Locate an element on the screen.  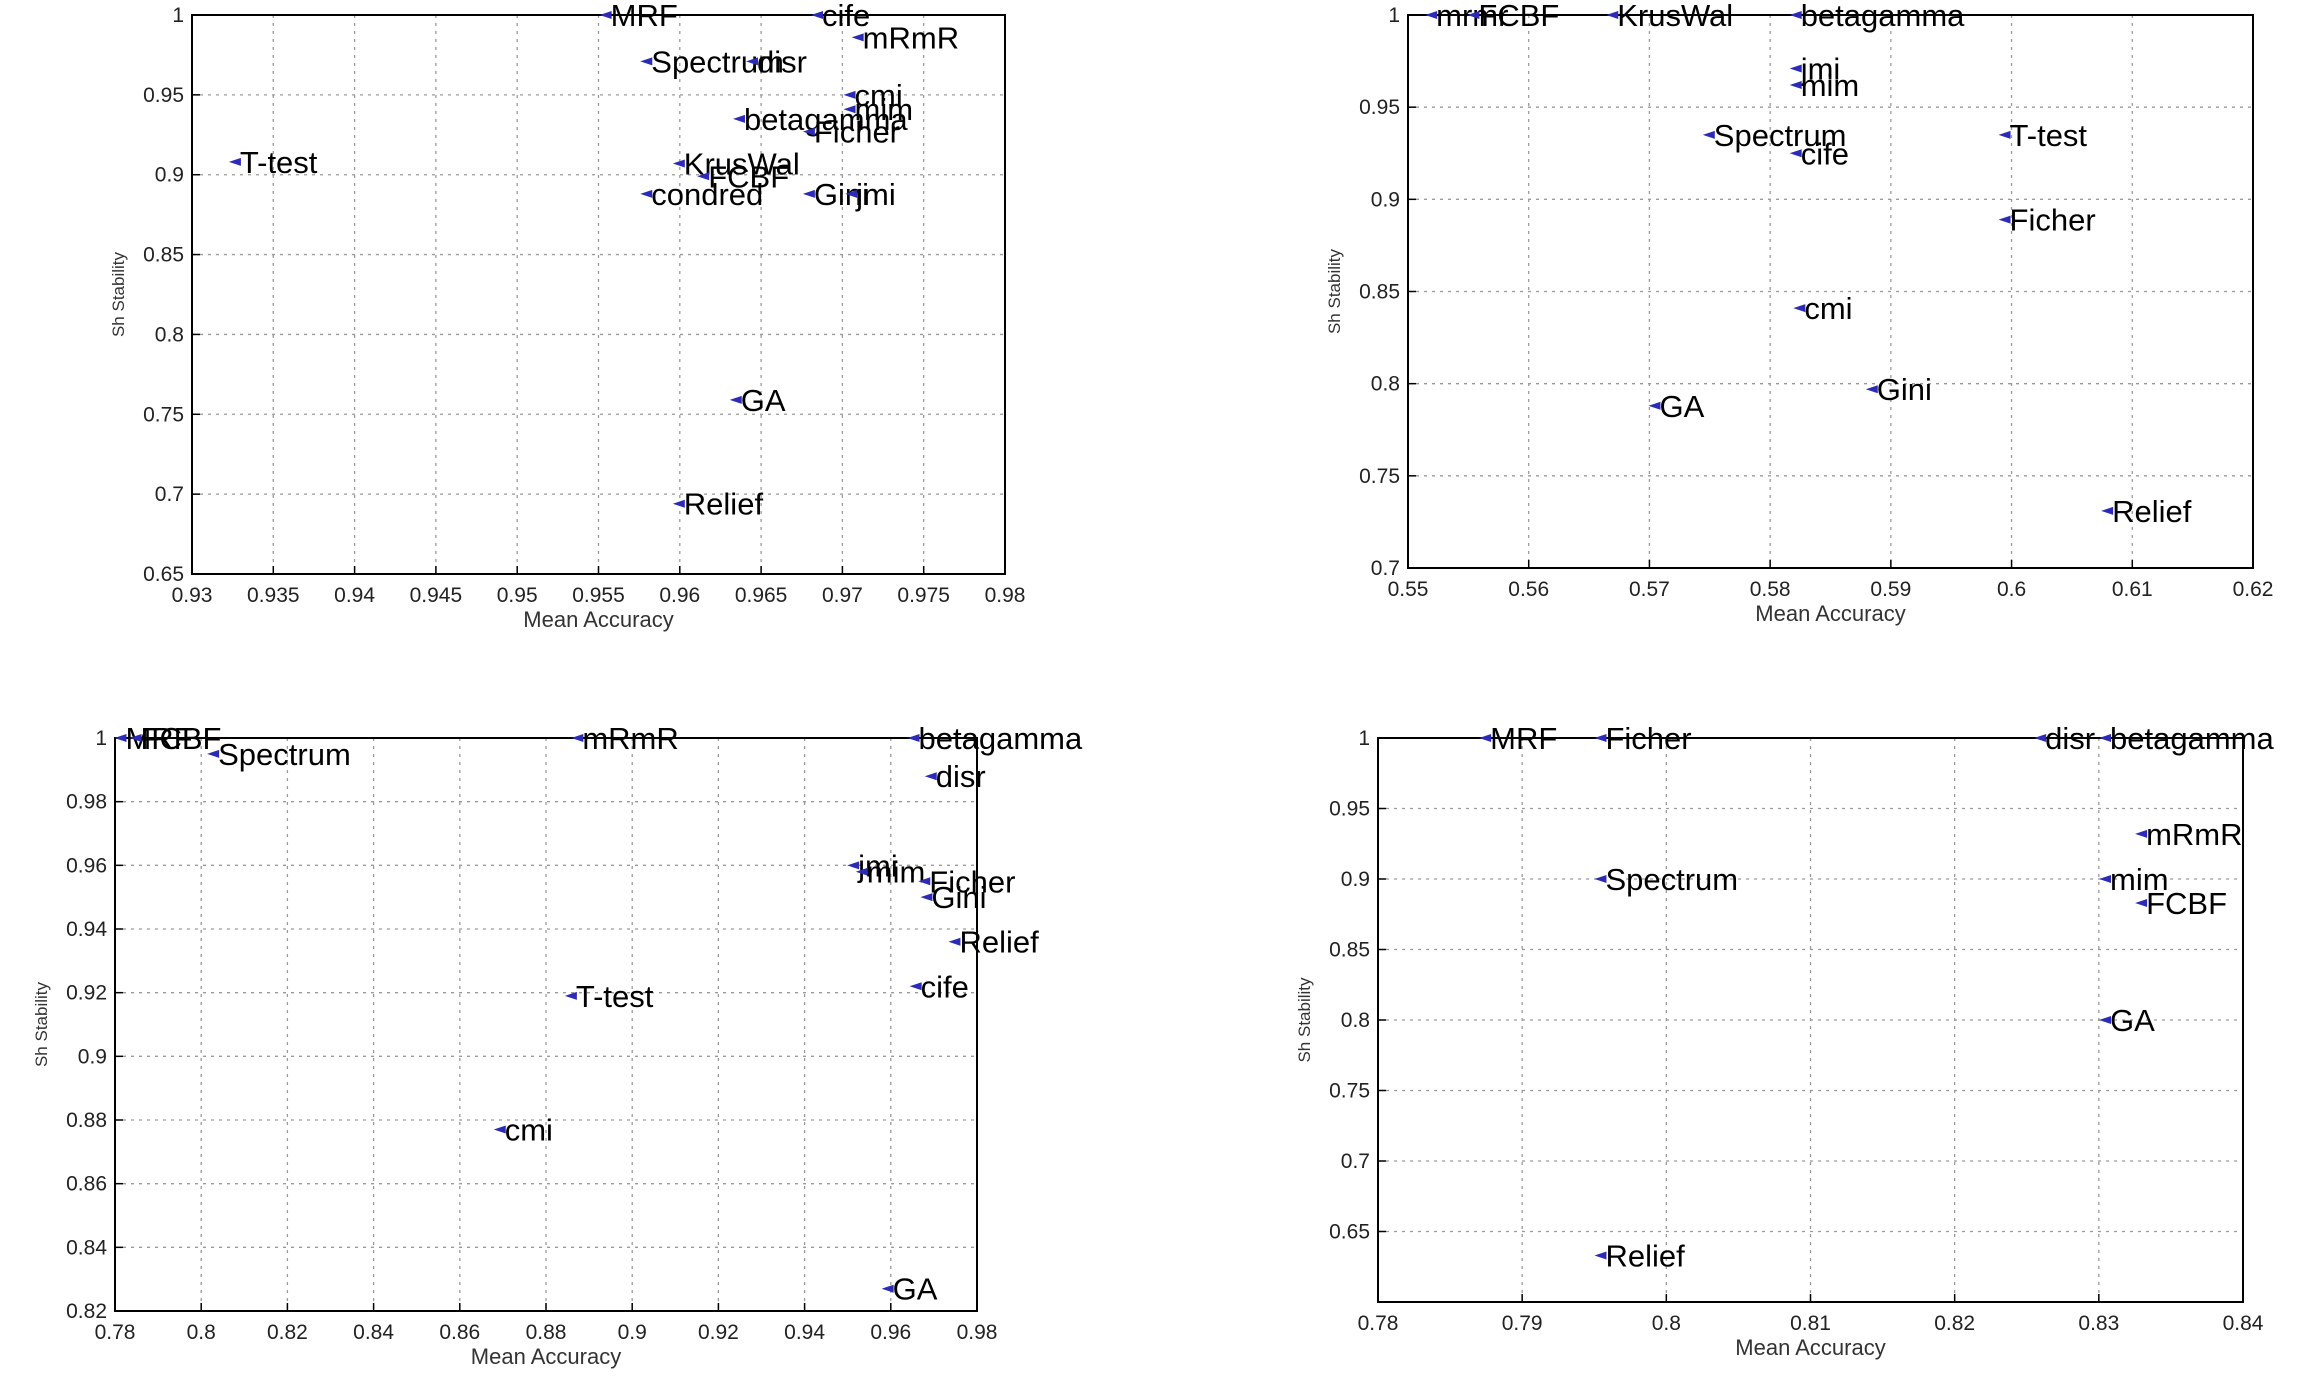
x-tick-label: 0.94 is located at coordinates (804, 1332).